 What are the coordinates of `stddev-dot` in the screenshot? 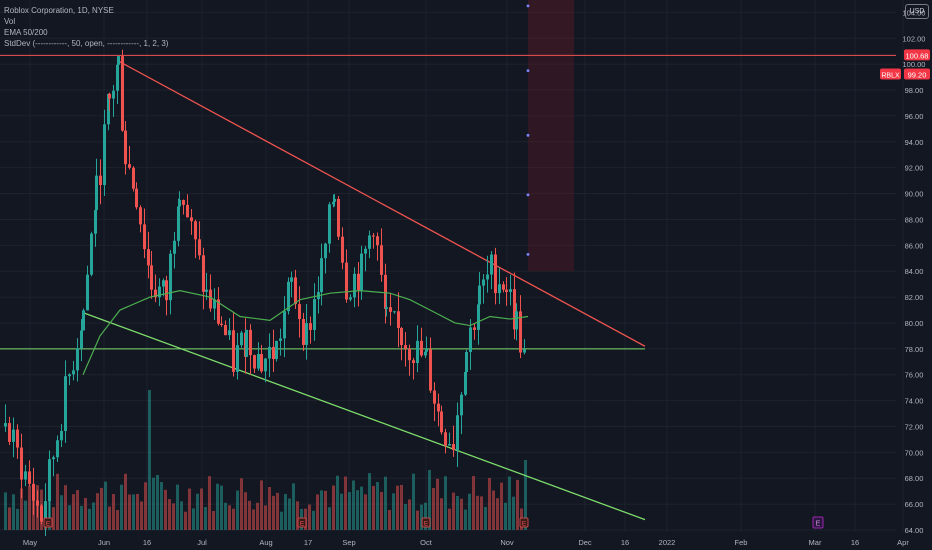 It's located at (528, 195).